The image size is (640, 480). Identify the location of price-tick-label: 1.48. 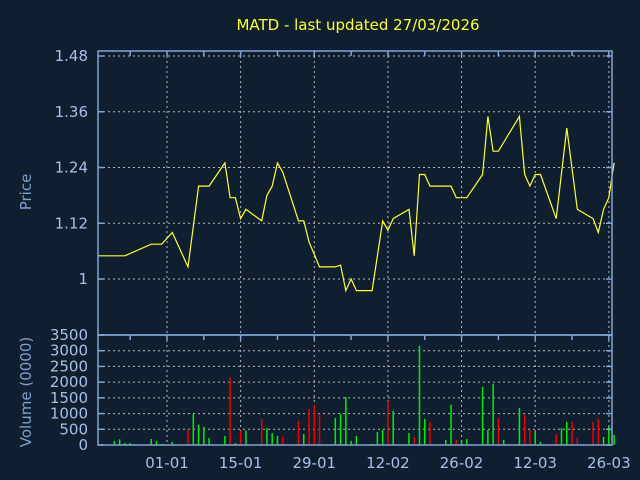
(71, 56).